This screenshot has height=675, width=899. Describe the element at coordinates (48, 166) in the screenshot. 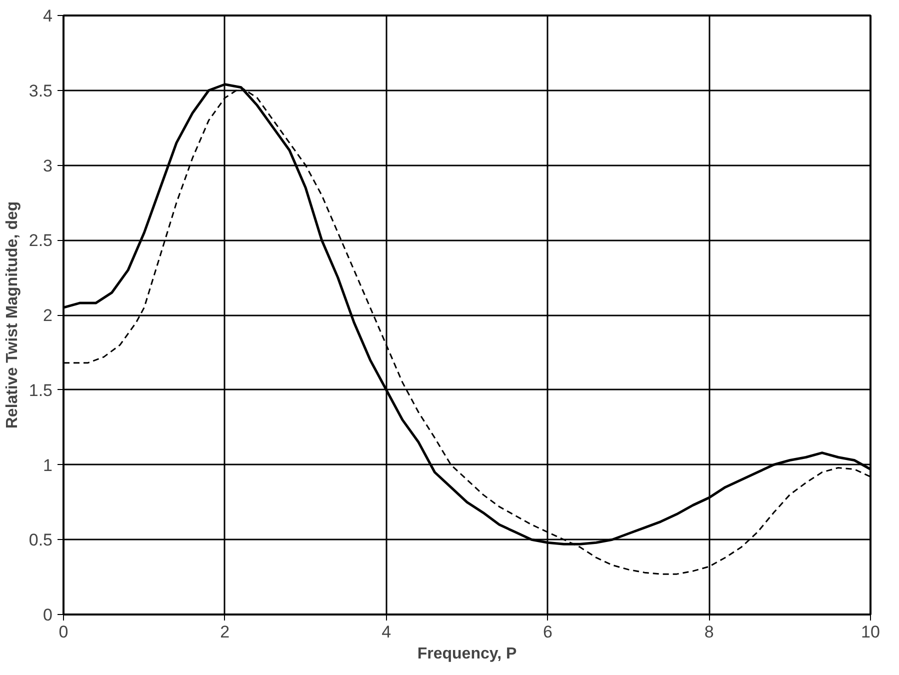

I see `y-tick-label: 3` at that location.